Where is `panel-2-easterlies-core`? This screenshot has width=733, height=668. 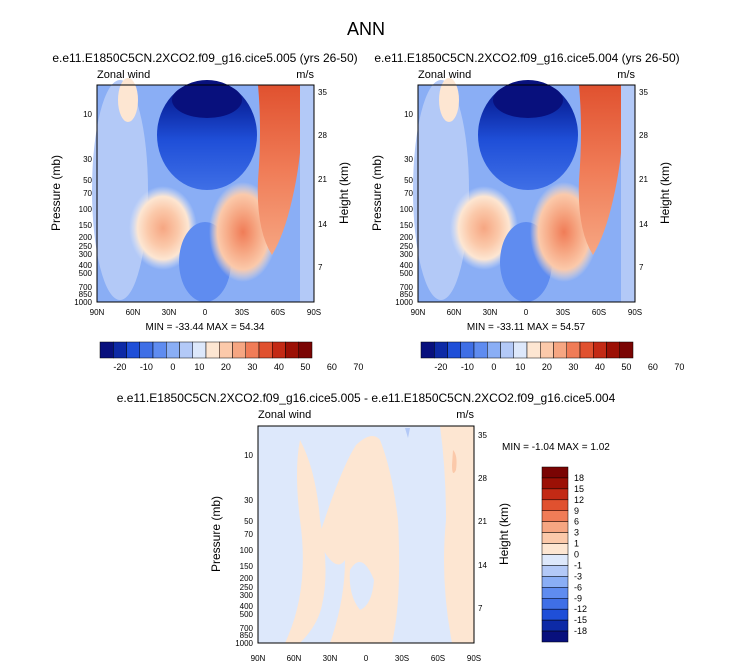
panel-2-easterlies-core is located at coordinates (528, 100).